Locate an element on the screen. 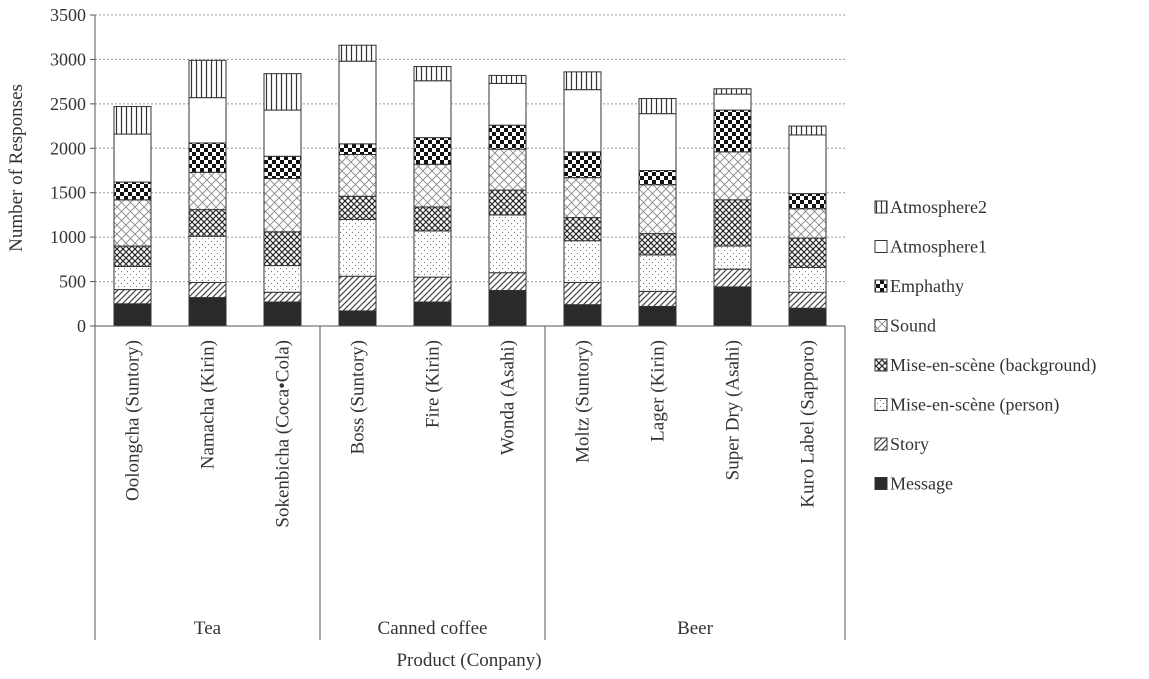 Image resolution: width=1149 pixels, height=679 pixels. x-tick-label: Kuro Label (Sapporo) is located at coordinates (808, 424).